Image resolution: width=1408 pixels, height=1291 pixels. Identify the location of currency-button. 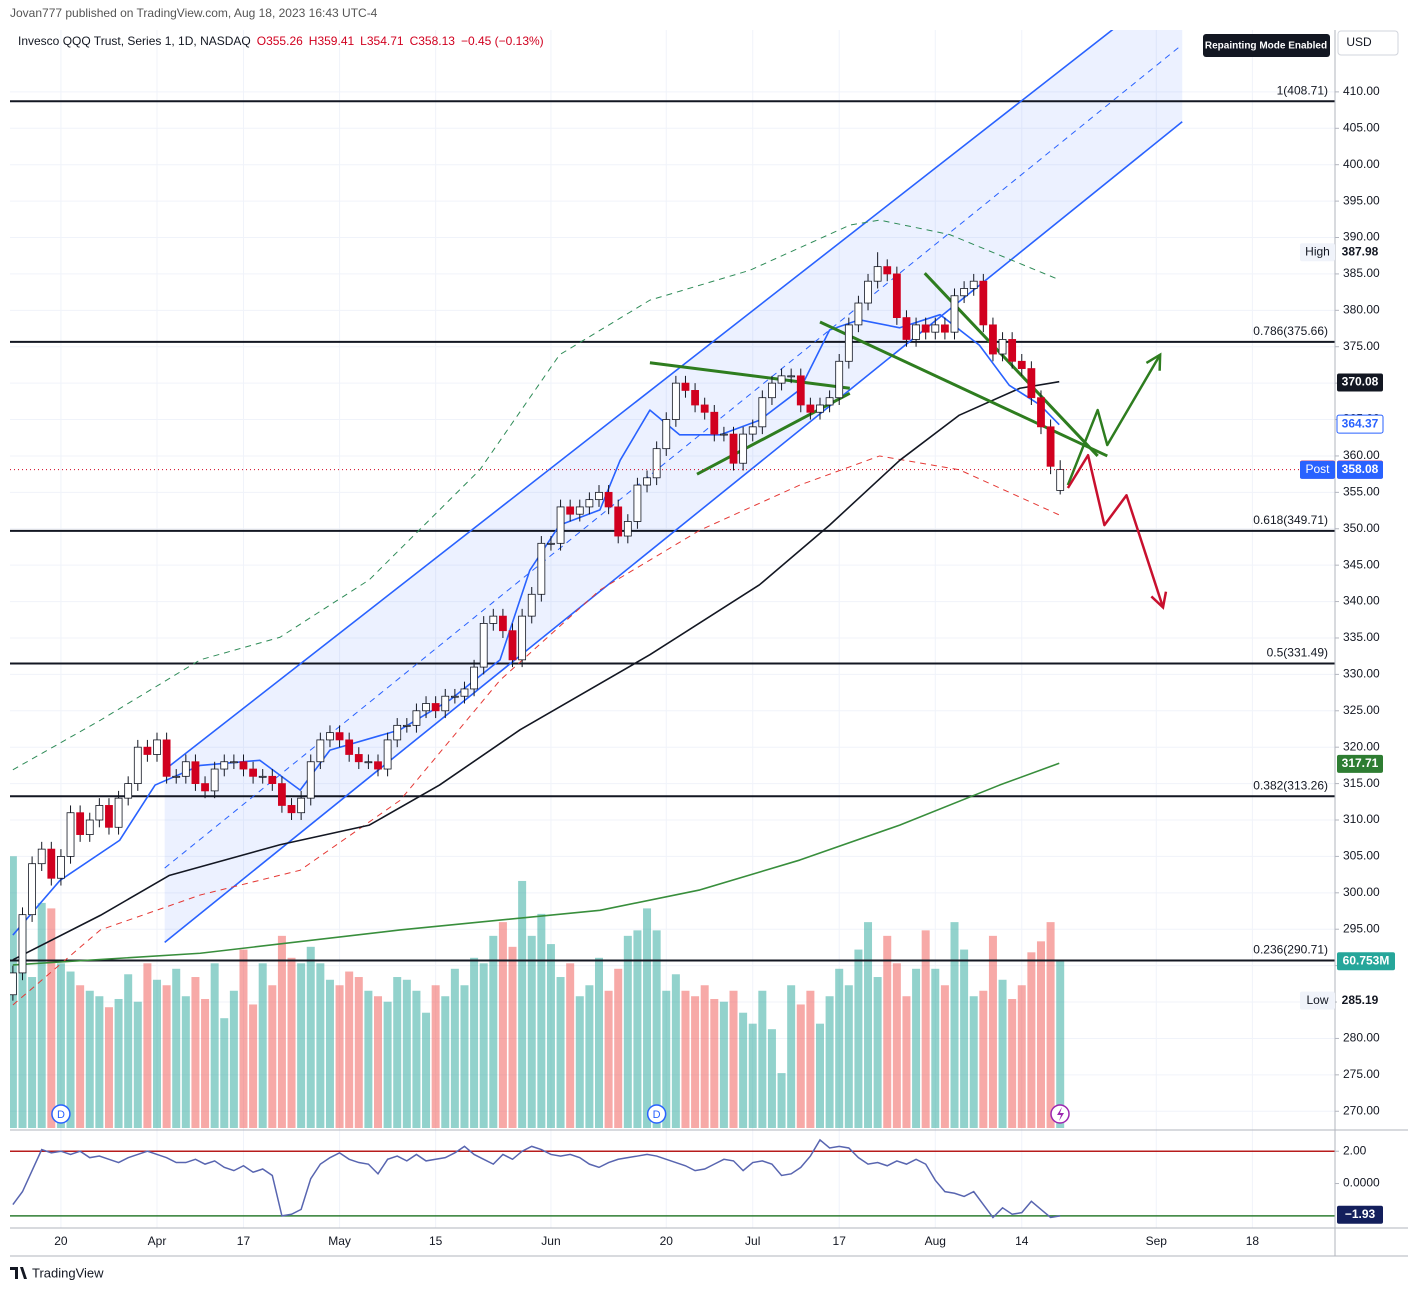
(1368, 43).